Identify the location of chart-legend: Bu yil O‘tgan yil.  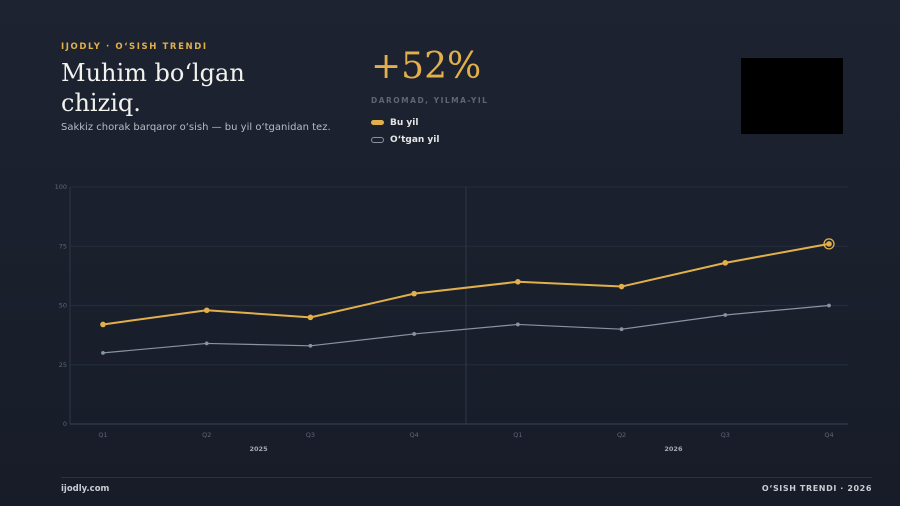
(405, 131).